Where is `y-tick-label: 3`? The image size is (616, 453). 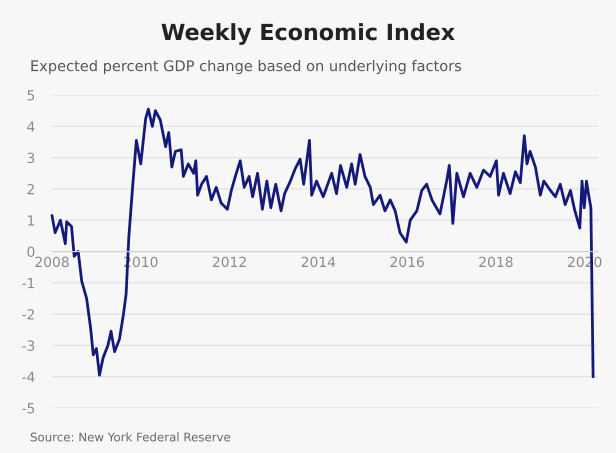 y-tick-label: 3 is located at coordinates (31, 158).